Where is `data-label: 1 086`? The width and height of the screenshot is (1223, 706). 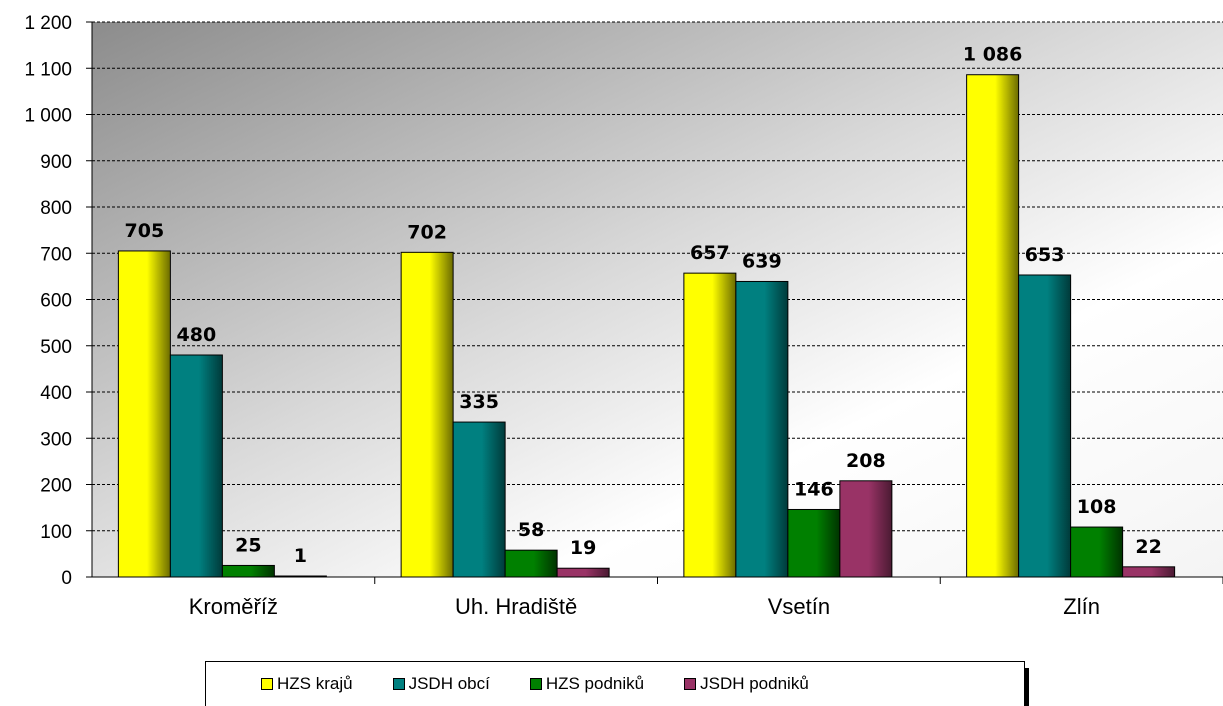
data-label: 1 086 is located at coordinates (993, 55).